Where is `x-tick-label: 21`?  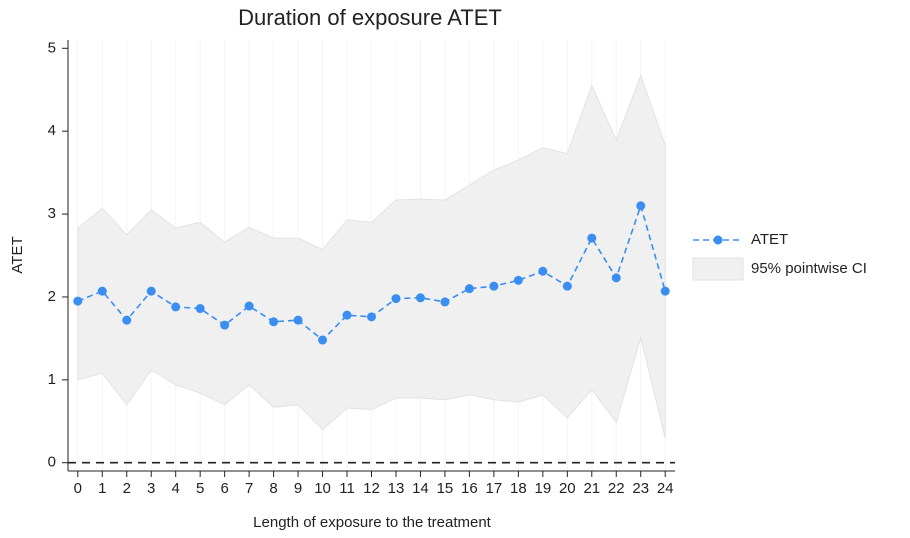 x-tick-label: 21 is located at coordinates (591, 488).